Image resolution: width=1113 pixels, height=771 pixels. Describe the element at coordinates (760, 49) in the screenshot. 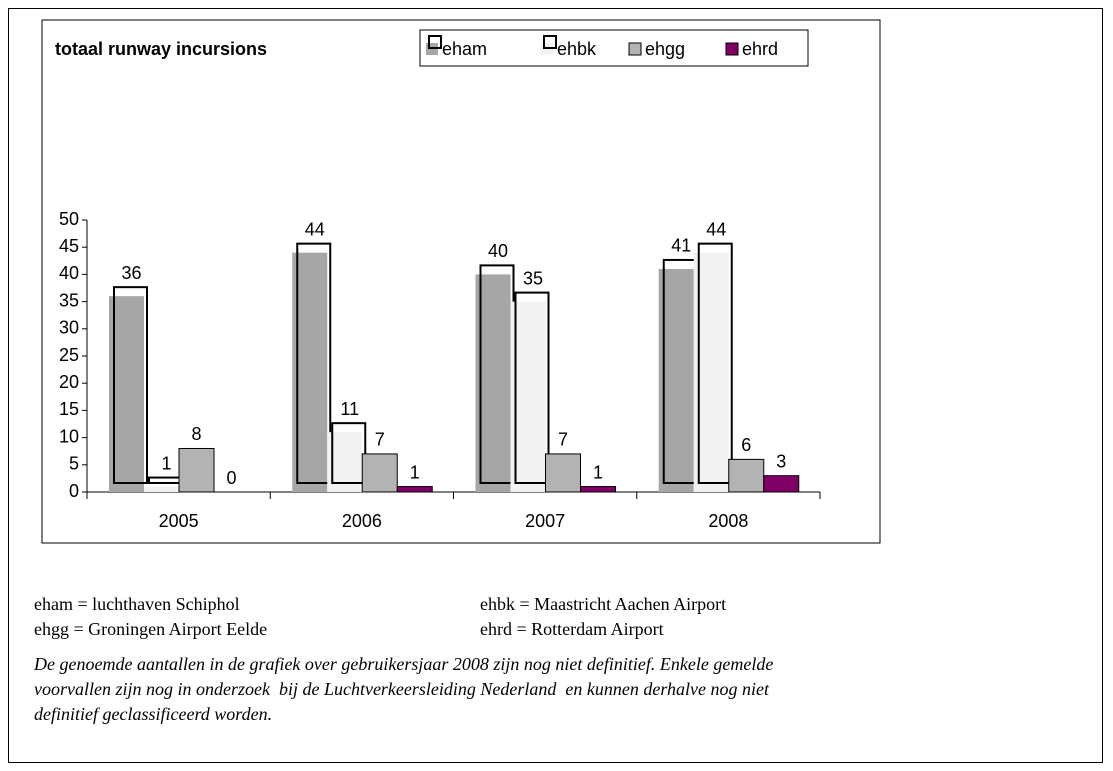

I see `legend-label: ehrd` at that location.